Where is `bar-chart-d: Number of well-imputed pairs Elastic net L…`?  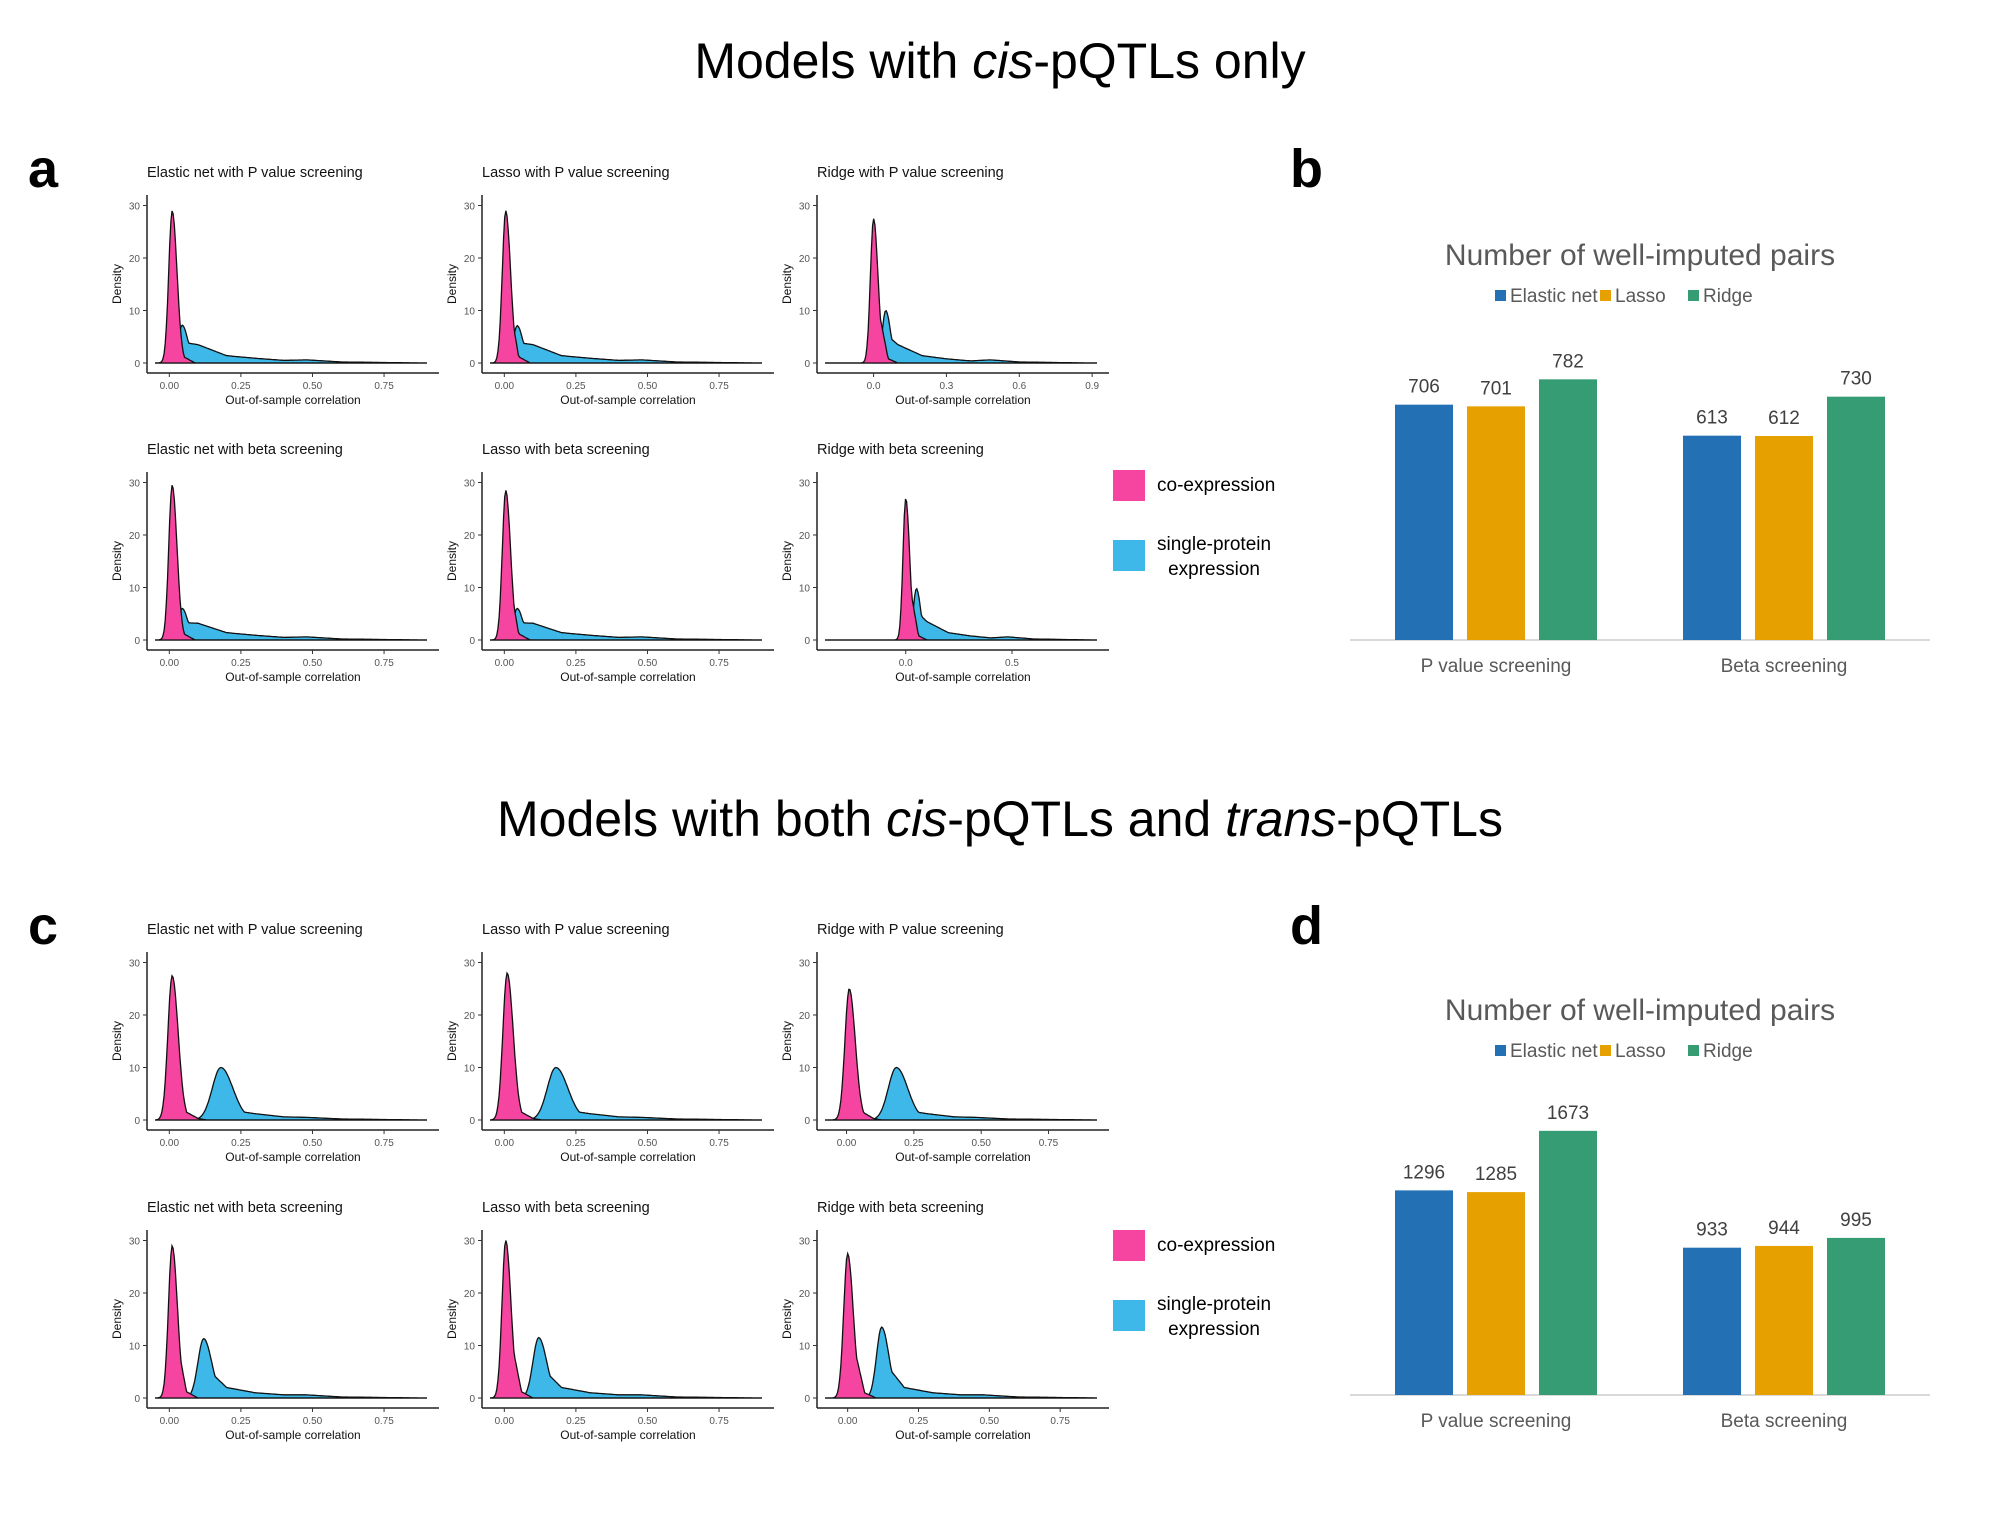 bar-chart-d: Number of well-imputed pairs Elastic net L… is located at coordinates (1650, 1255).